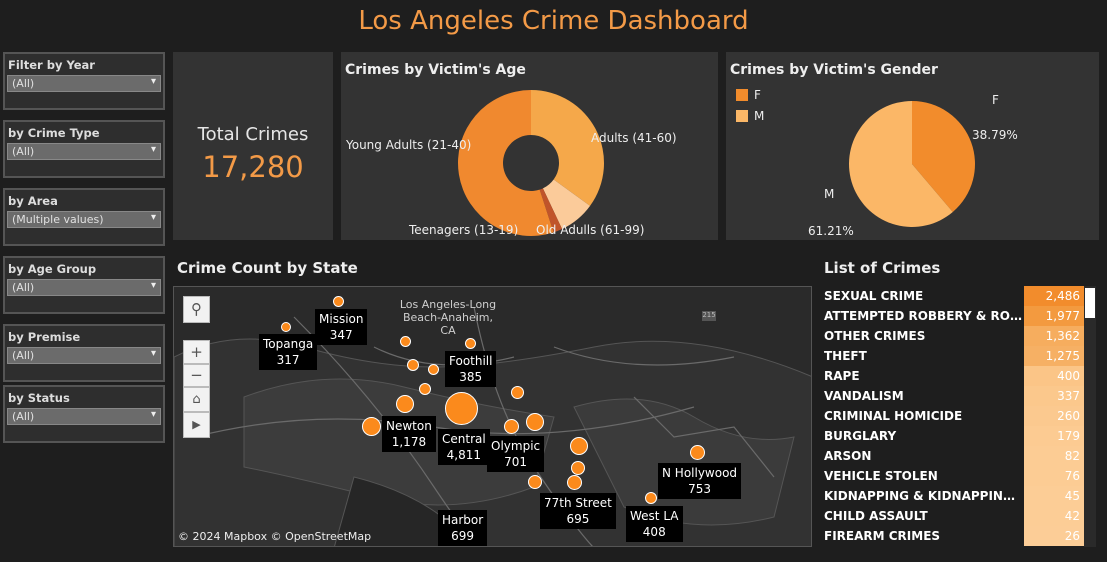 This screenshot has width=1107, height=562. I want to click on crime-row: BURGLARY 179, so click(958, 436).